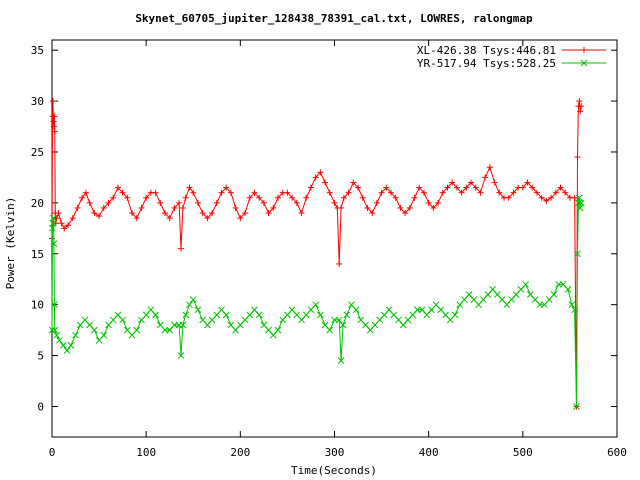 This screenshot has height=480, width=640. I want to click on y-tick-label: 25, so click(37, 152).